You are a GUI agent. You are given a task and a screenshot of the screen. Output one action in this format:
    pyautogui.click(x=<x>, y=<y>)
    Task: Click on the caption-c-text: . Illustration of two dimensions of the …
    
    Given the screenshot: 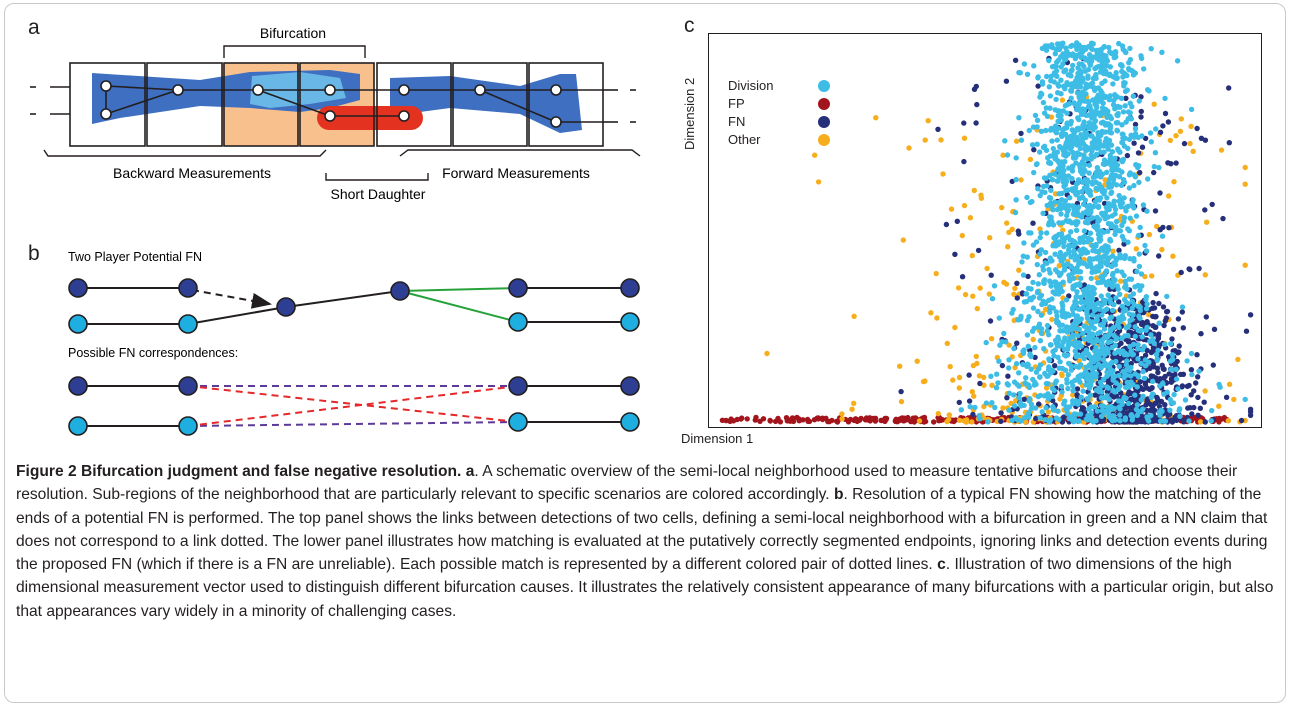 What is the action you would take?
    pyautogui.click(x=645, y=588)
    